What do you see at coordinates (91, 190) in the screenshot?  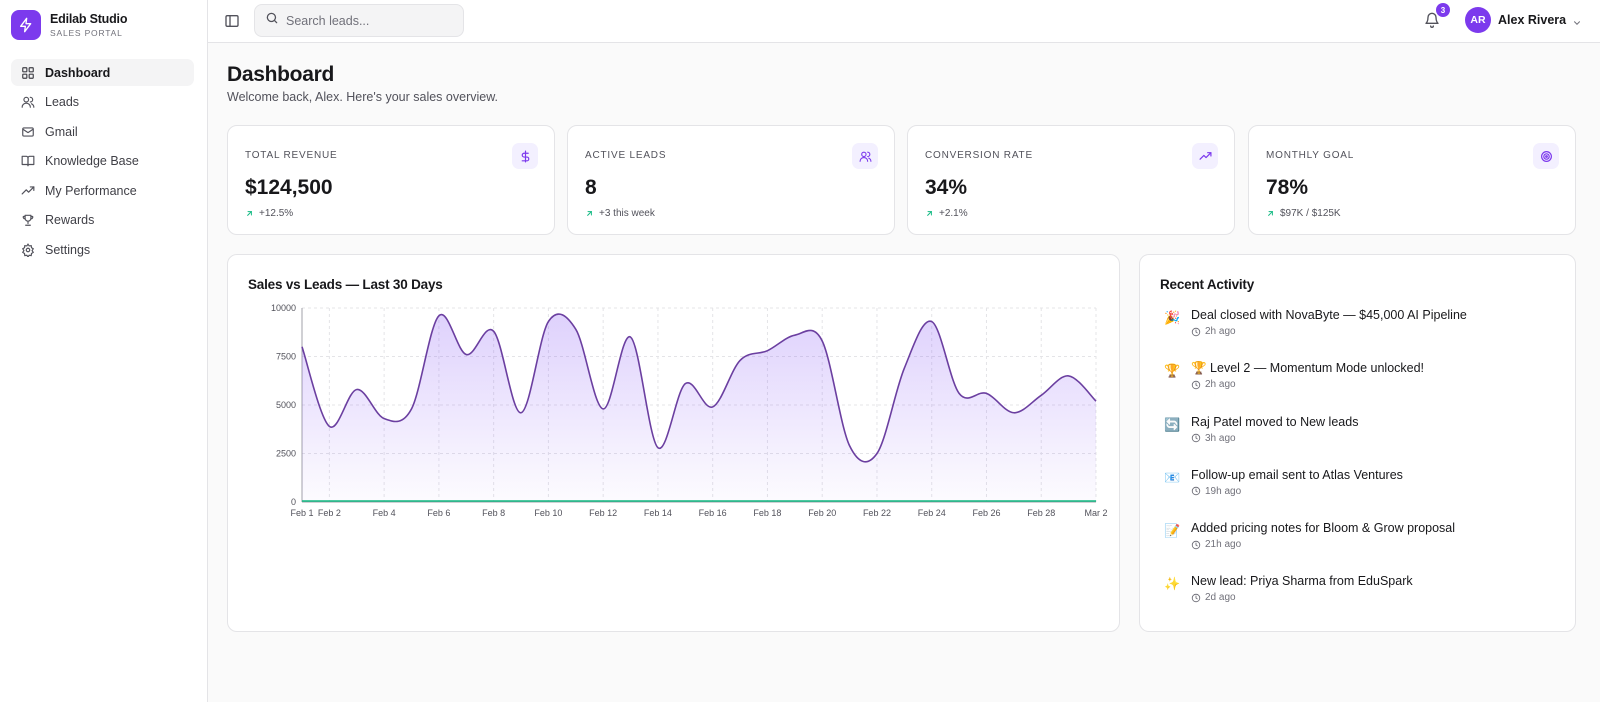 I see `sidebar-item-label: My Performance` at bounding box center [91, 190].